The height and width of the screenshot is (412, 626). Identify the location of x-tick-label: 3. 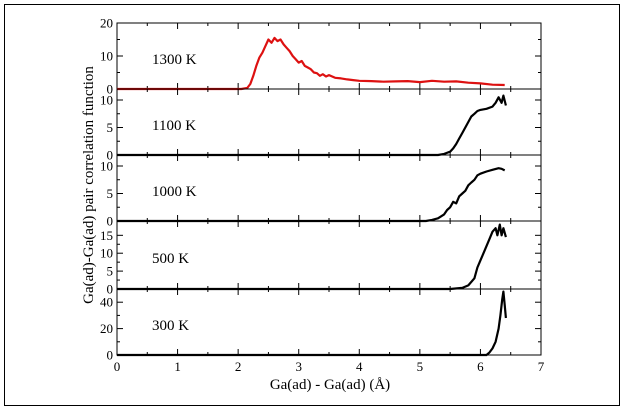
(298, 366).